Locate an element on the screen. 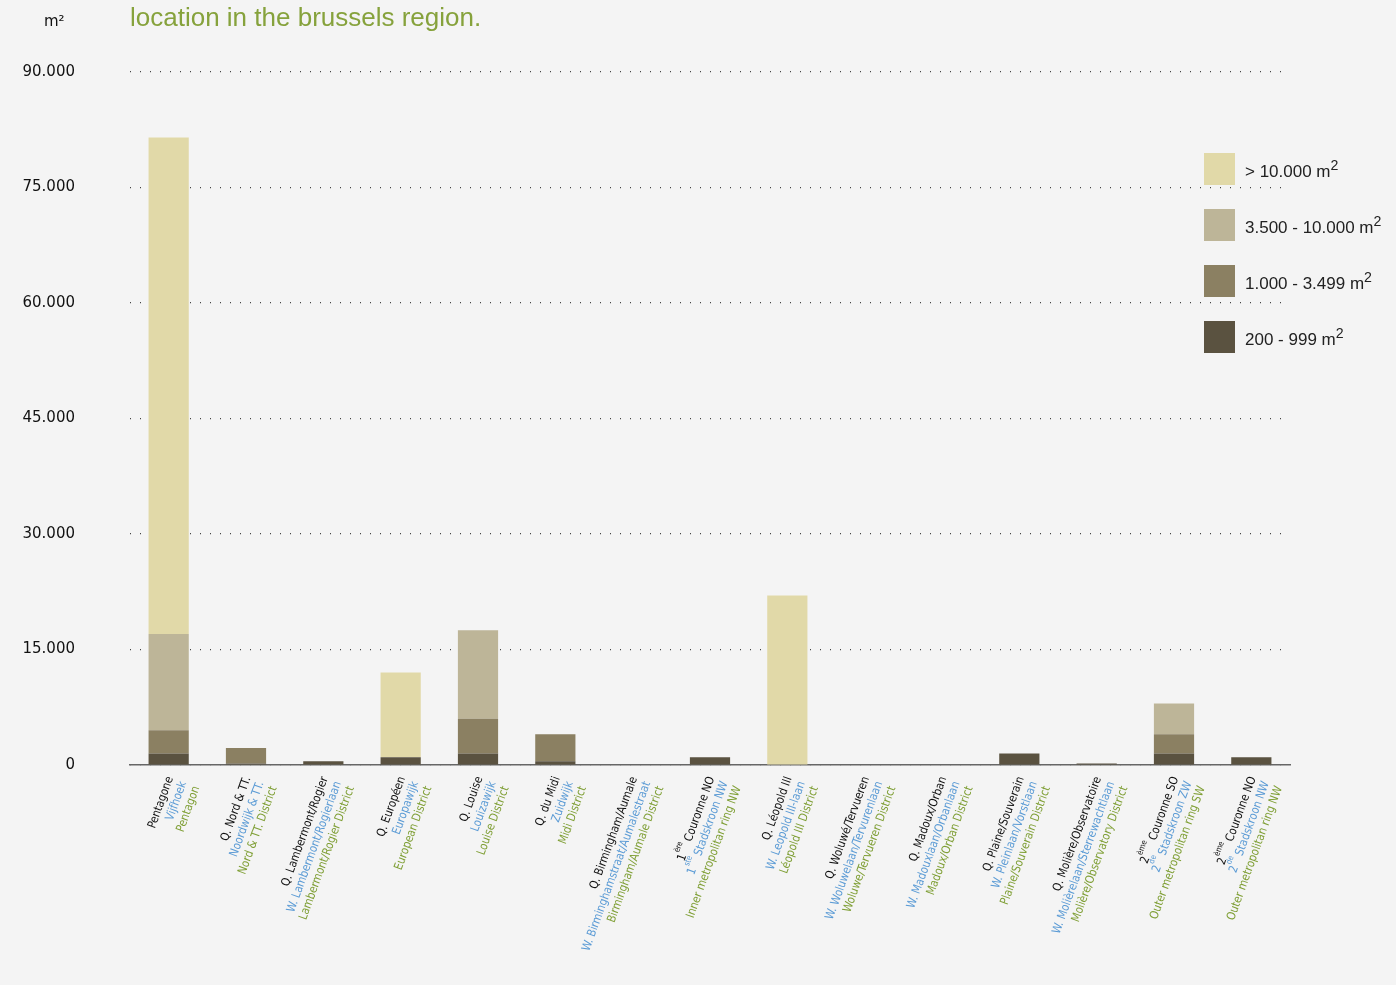  legend-label: 1.000 - 3.499 m$^{2}$ is located at coordinates (1308, 281).